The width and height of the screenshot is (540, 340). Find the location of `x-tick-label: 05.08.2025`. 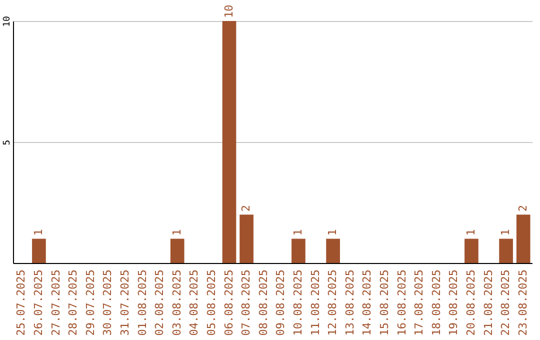

x-tick-label: 05.08.2025 is located at coordinates (211, 303).